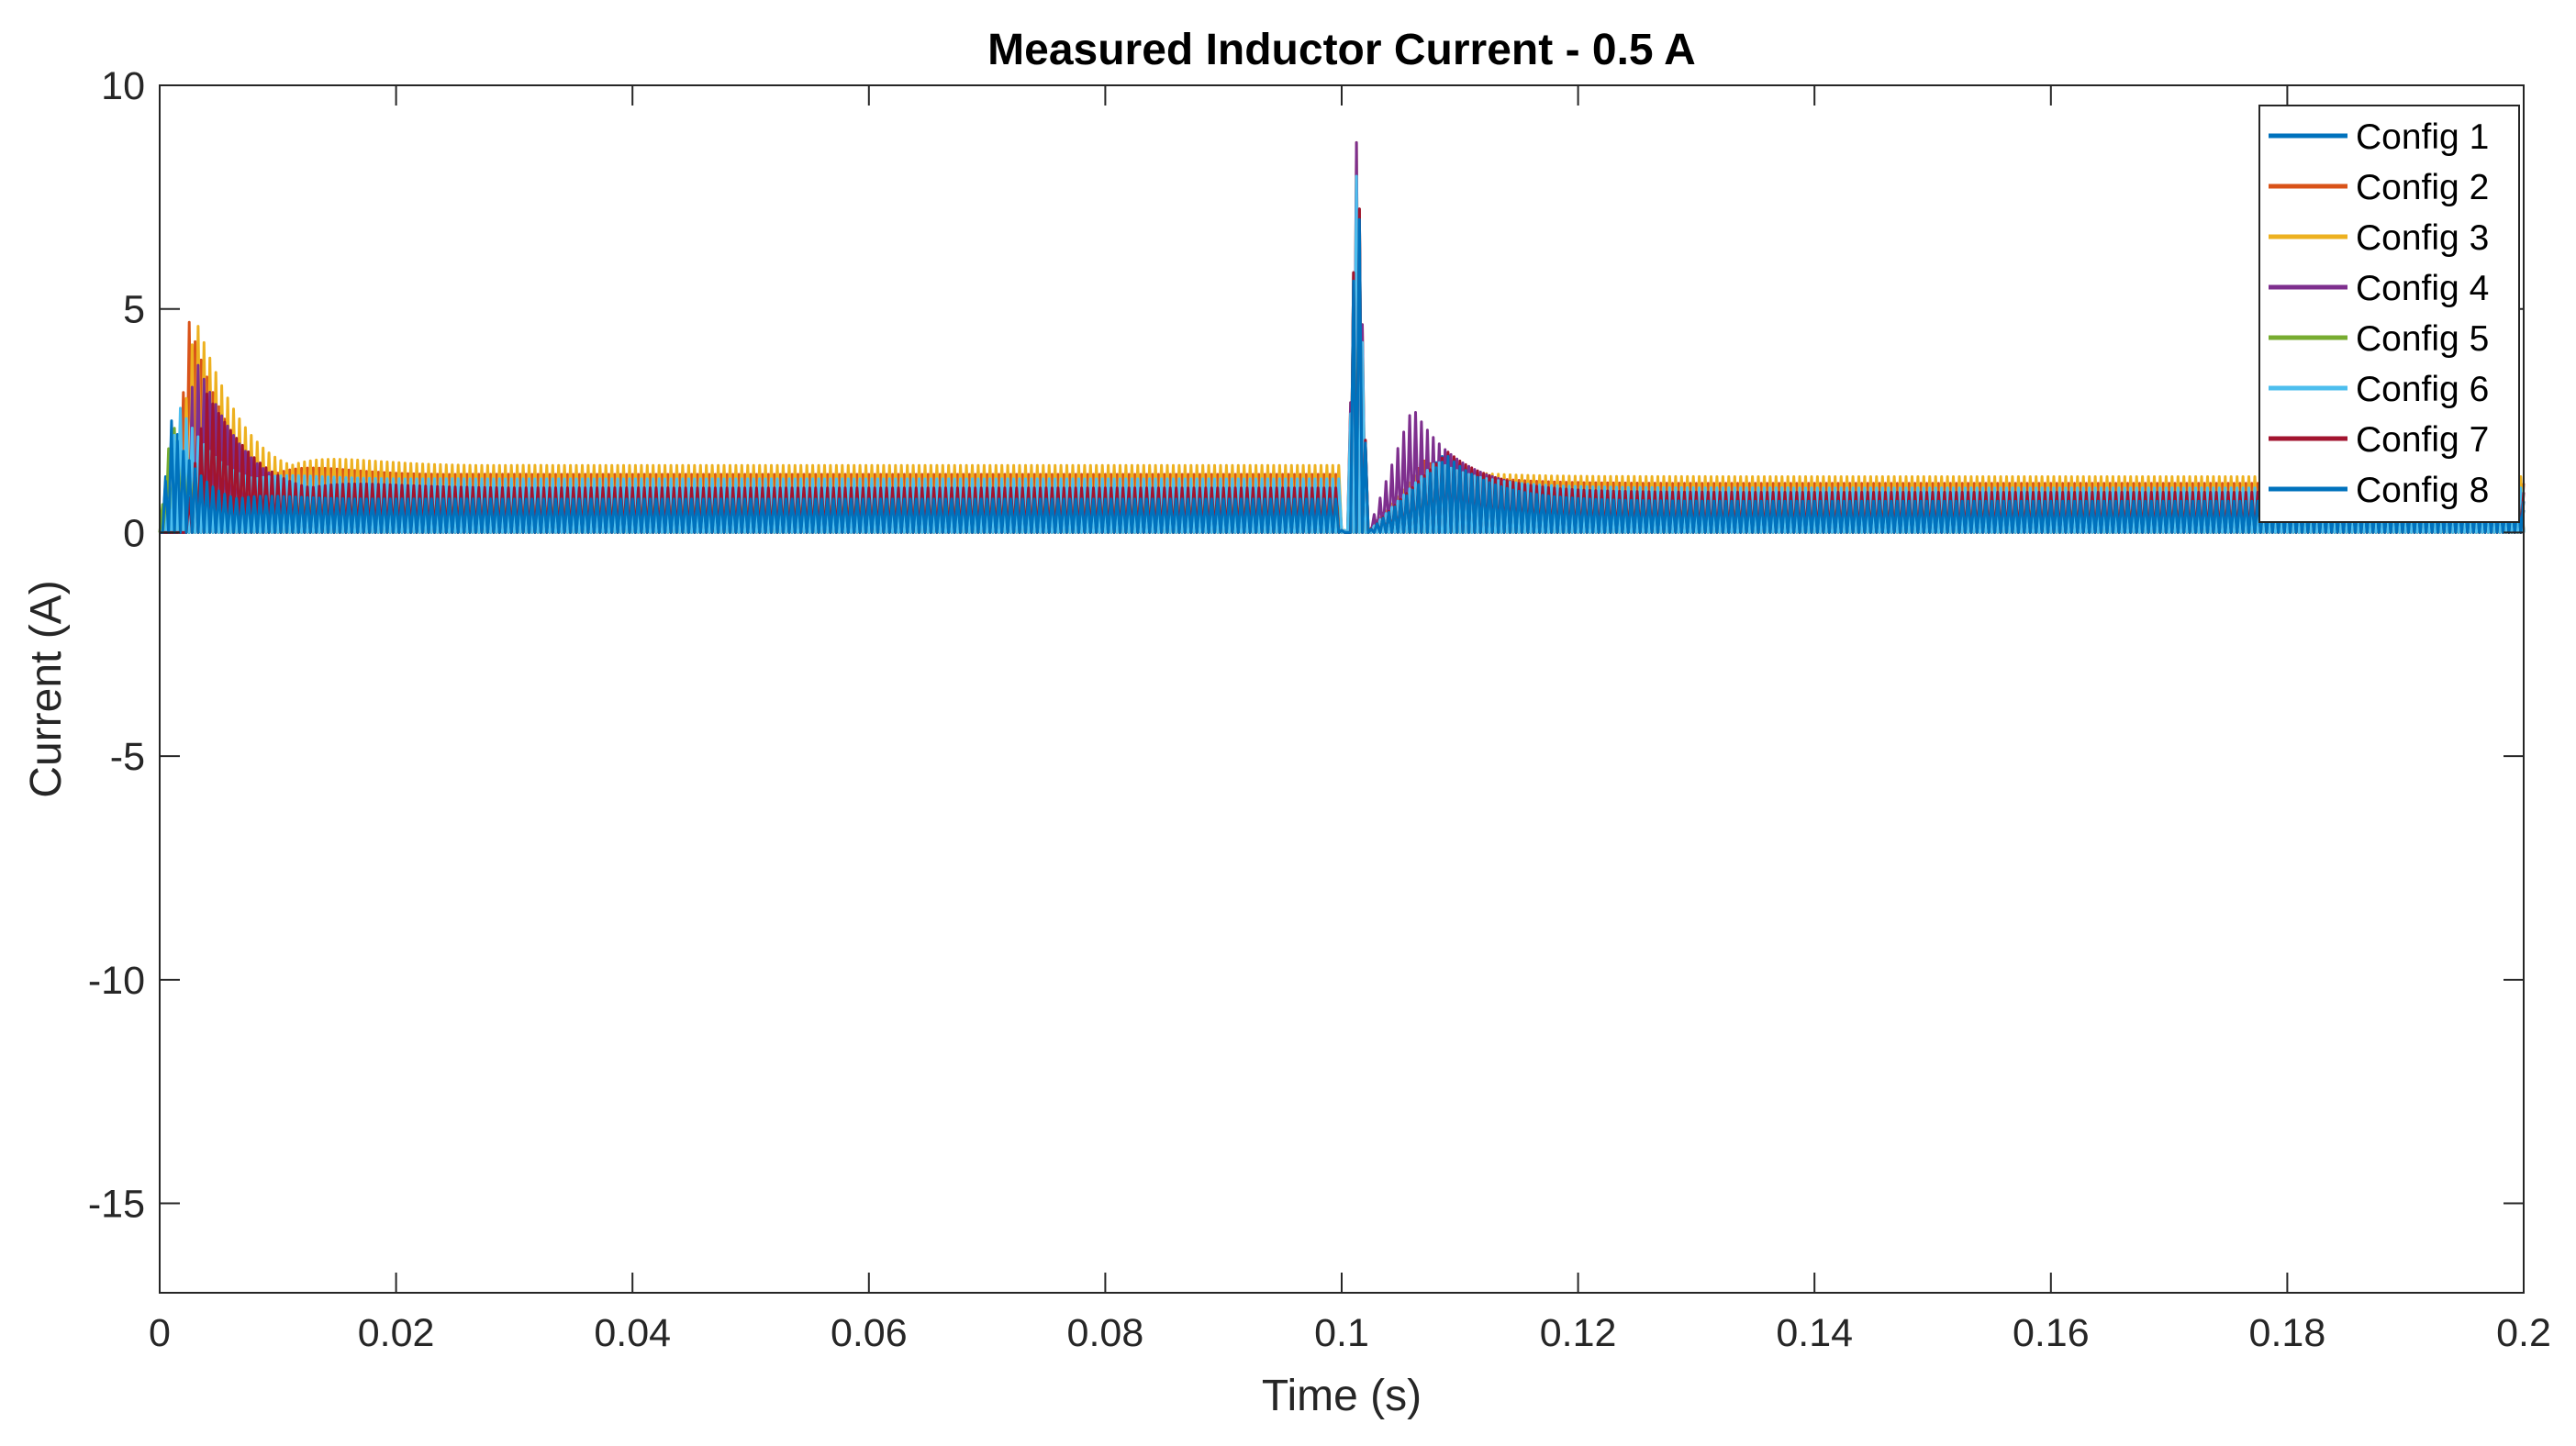 This screenshot has width=2576, height=1446. I want to click on y-tick-label: 10, so click(123, 86).